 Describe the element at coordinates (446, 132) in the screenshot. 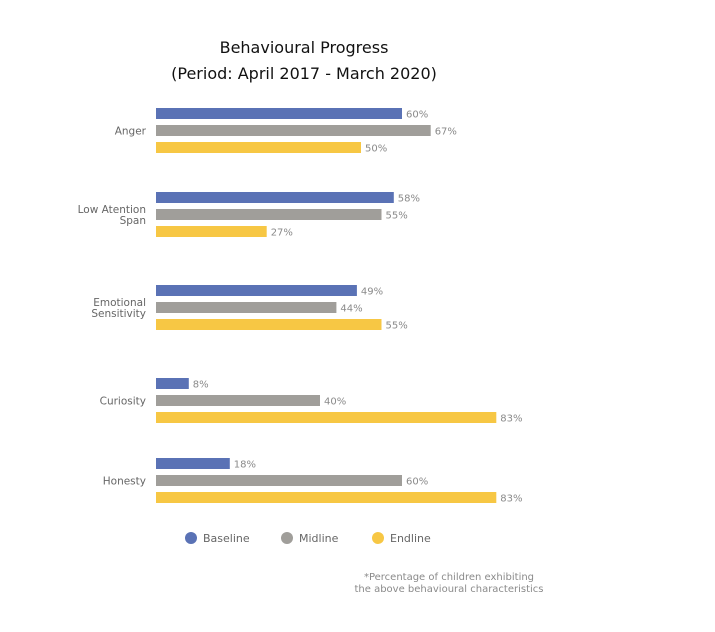

I see `data-label: 67%` at that location.